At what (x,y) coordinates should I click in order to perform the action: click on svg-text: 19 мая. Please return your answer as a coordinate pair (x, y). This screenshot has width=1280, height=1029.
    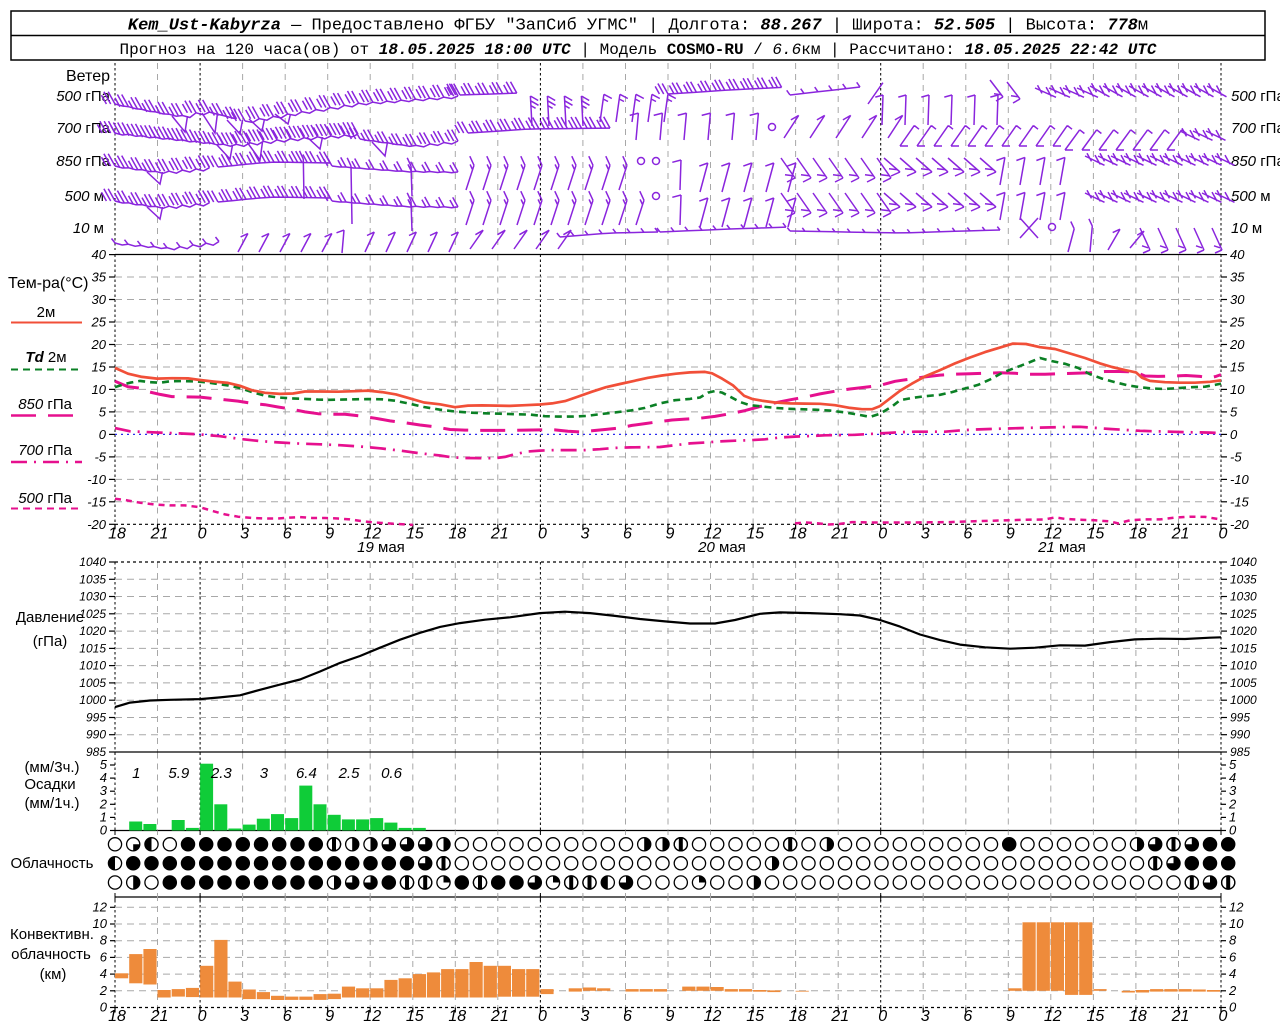
    Looking at the image, I should click on (381, 547).